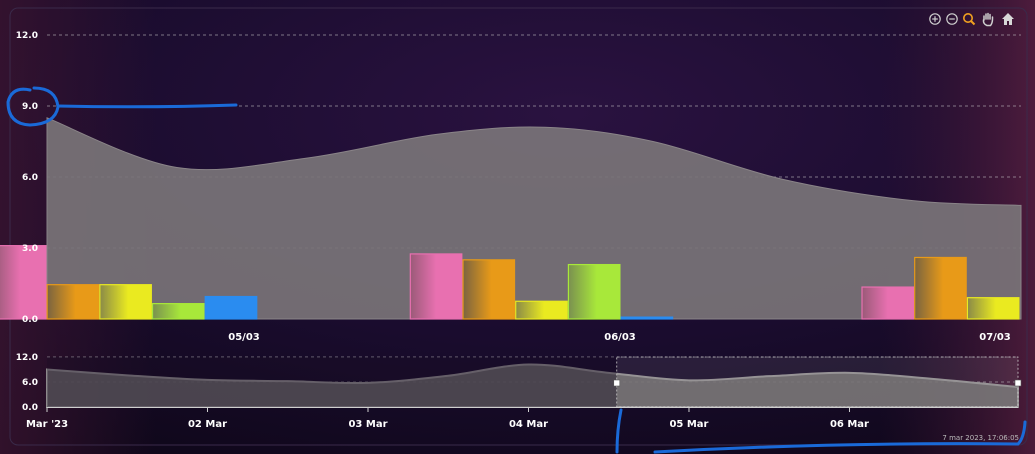 This screenshot has width=1035, height=454. I want to click on main-x-tick-label: 06/03, so click(620, 337).